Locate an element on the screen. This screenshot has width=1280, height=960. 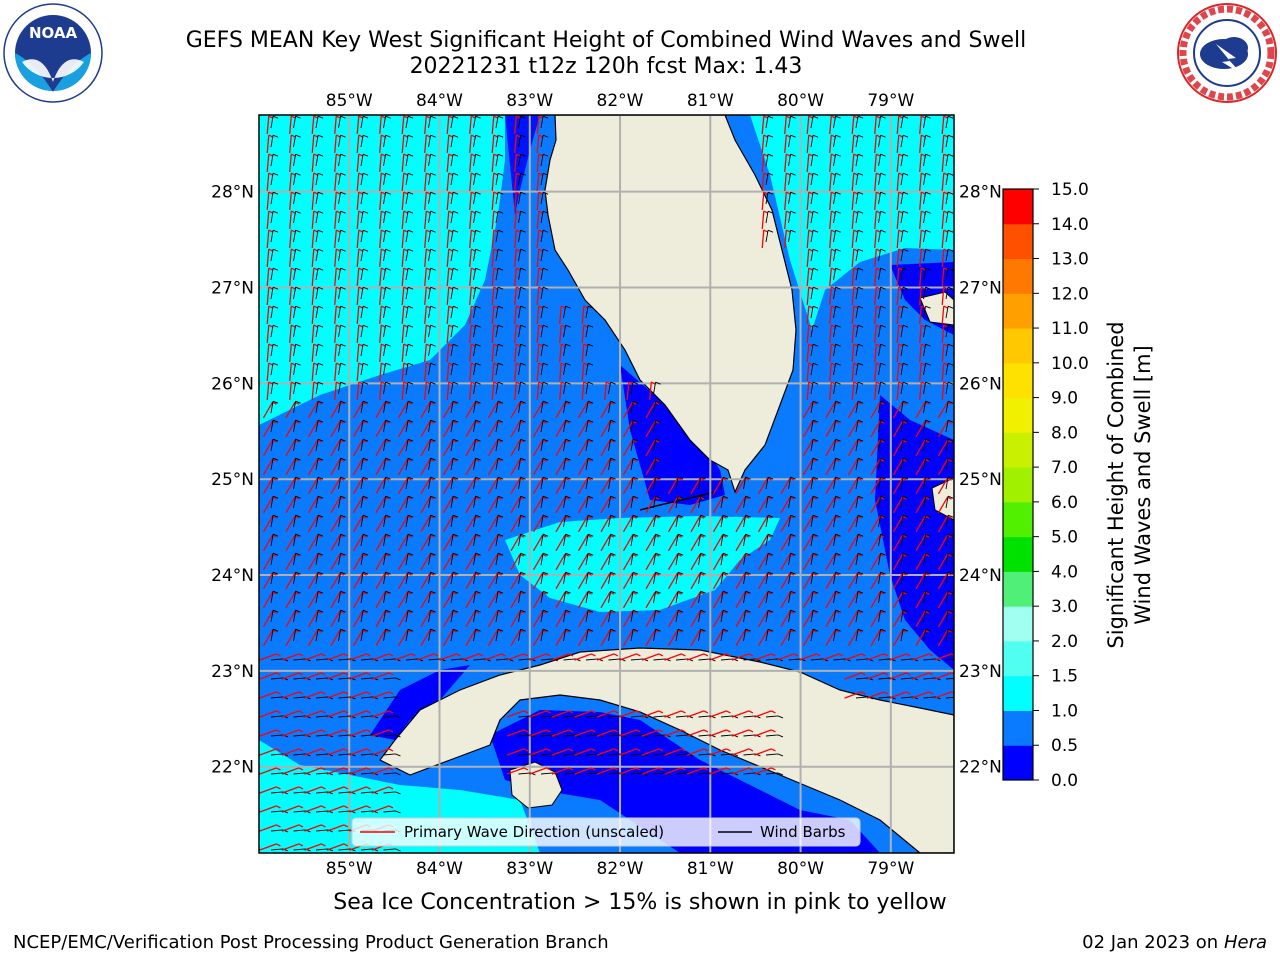
chart-subtitle: 20221231 t12z 120h fcst Max: 1.43 is located at coordinates (606, 66).